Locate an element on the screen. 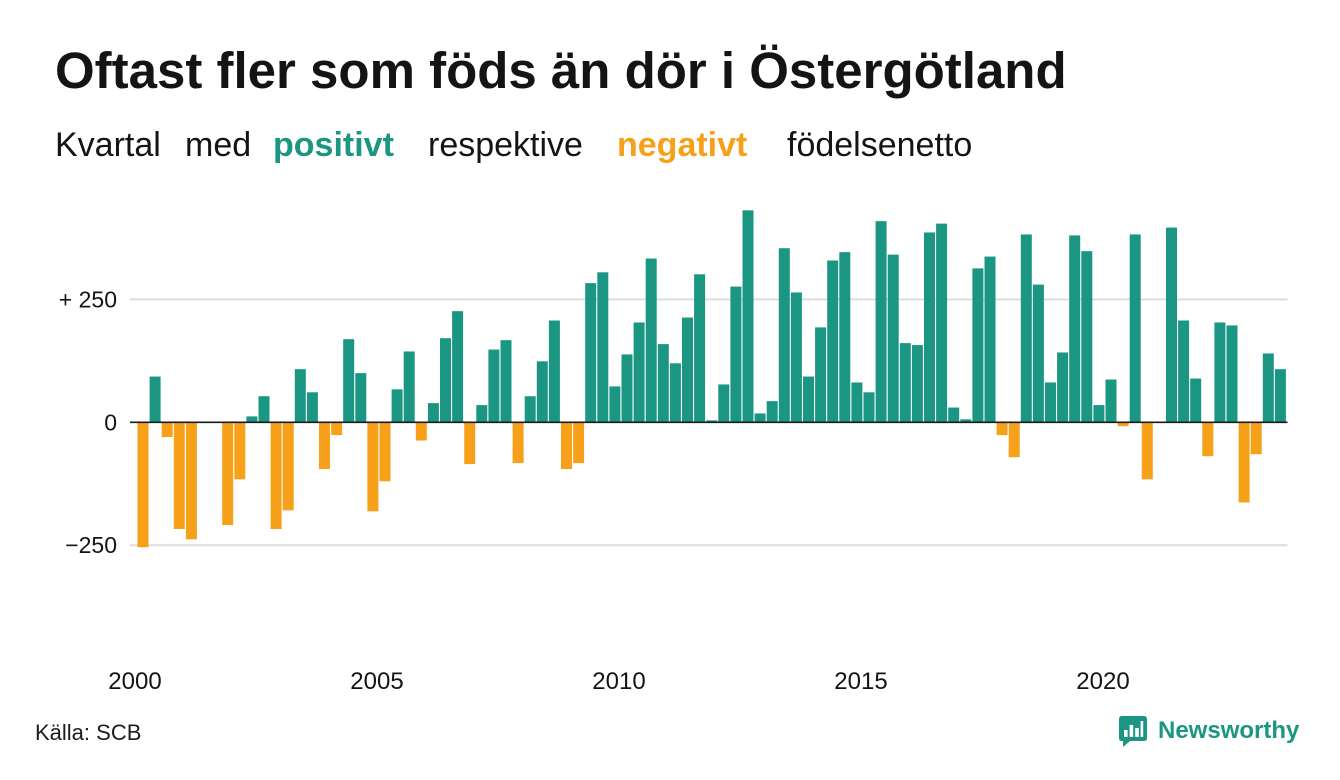  subtitle-word: födelsenetto is located at coordinates (880, 145).